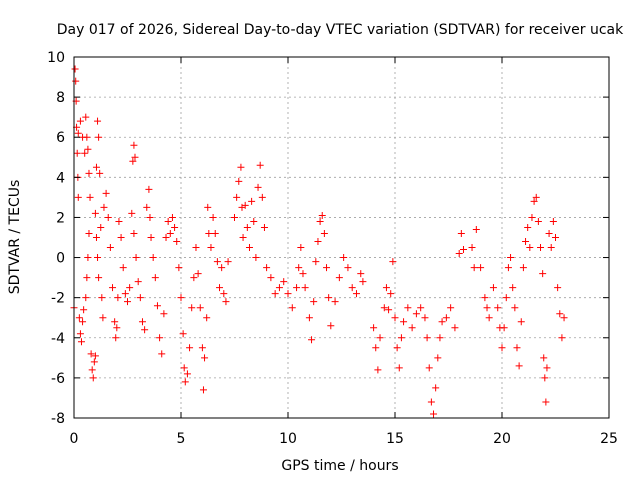 The width and height of the screenshot is (640, 480). Describe the element at coordinates (58, 299) in the screenshot. I see `y-tick-label: -2` at that location.